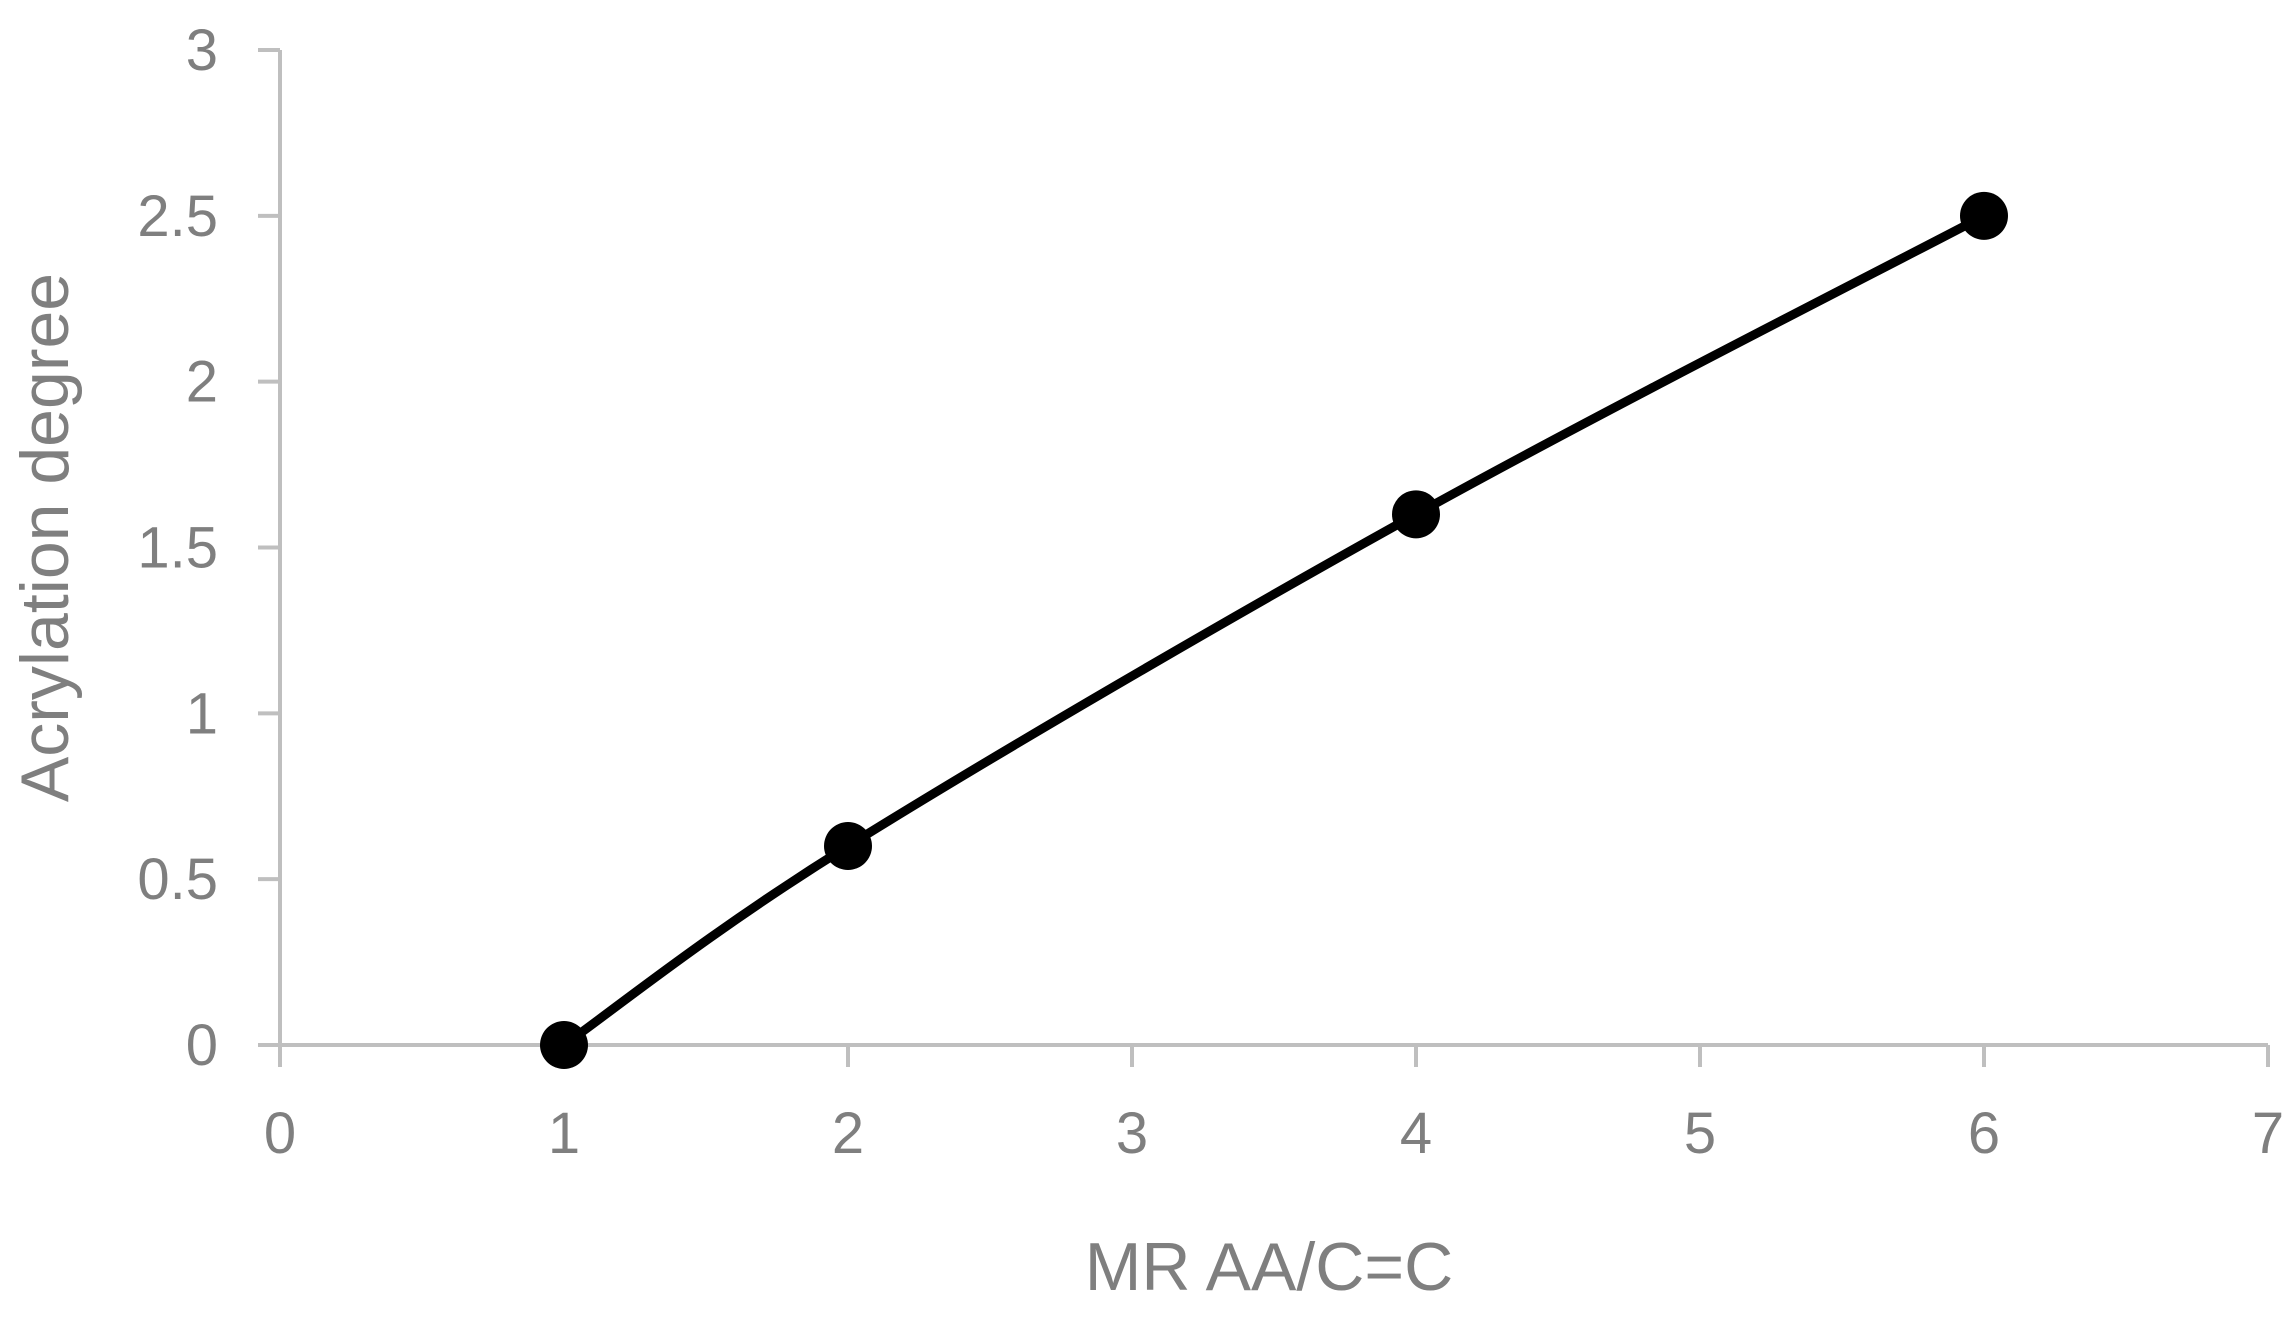  I want to click on x-tick-label: 6, so click(1984, 1133).